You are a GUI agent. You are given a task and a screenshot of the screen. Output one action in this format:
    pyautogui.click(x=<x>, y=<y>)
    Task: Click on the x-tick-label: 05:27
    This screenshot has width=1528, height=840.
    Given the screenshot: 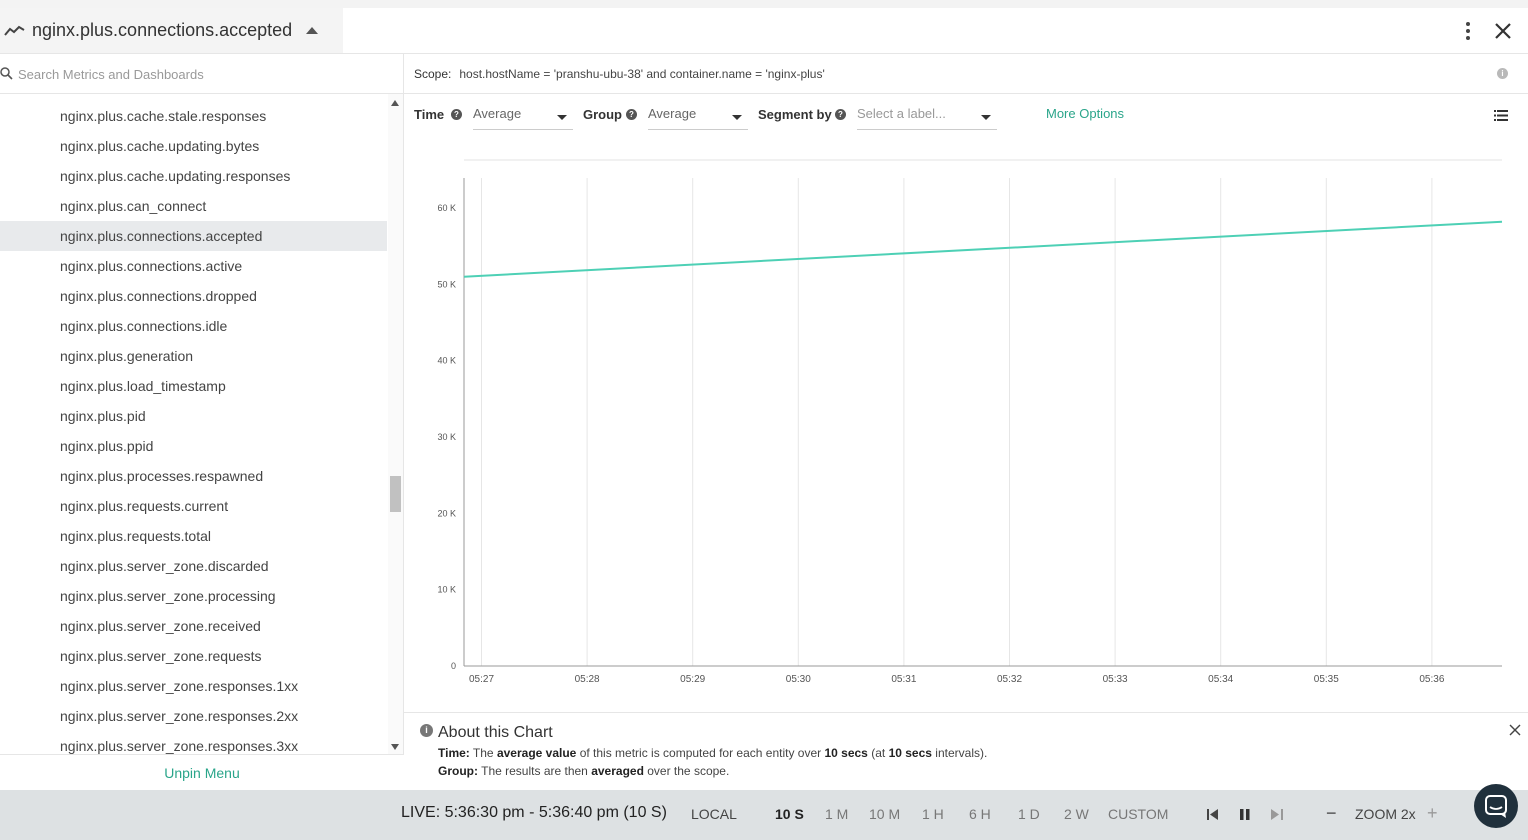 What is the action you would take?
    pyautogui.click(x=481, y=679)
    